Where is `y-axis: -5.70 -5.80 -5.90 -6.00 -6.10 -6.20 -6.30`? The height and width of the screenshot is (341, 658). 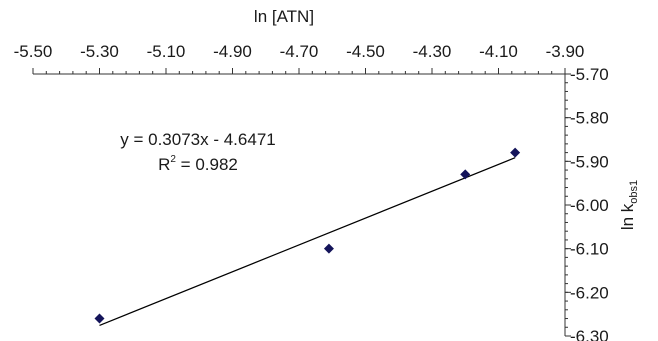
y-axis: -5.70 -5.80 -5.90 -6.00 -6.10 -6.20 -6.30 is located at coordinates (586, 203).